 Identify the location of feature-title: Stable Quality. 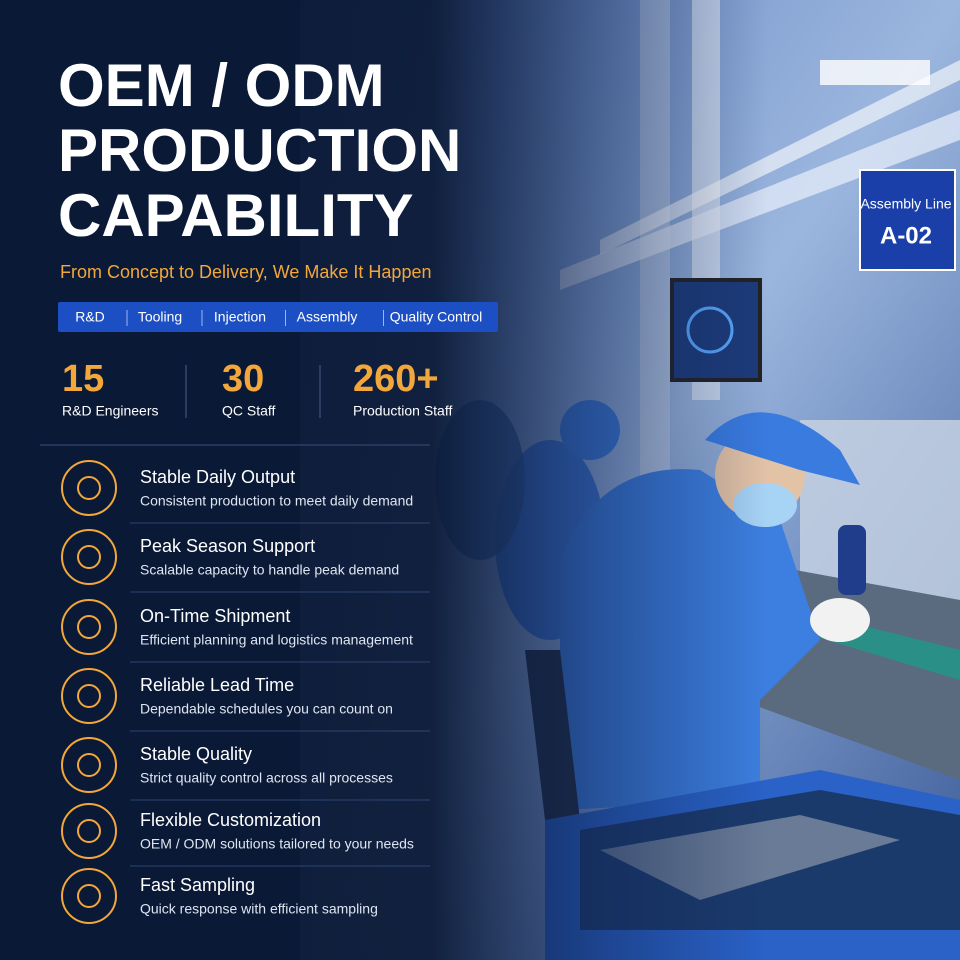
(196, 754).